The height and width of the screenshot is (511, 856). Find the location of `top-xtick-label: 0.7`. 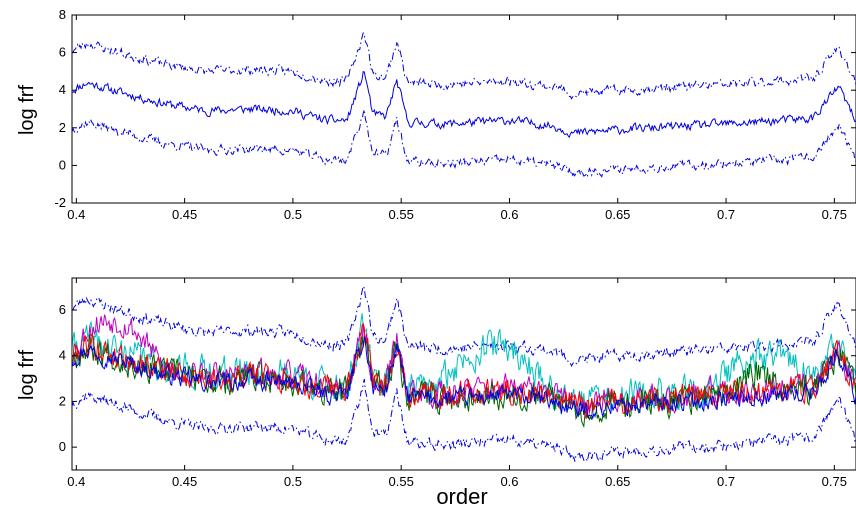

top-xtick-label: 0.7 is located at coordinates (726, 214).